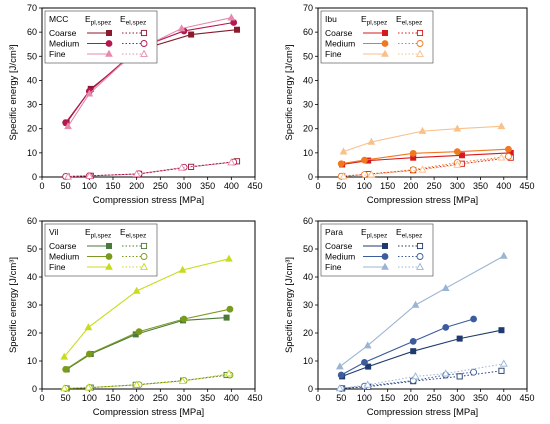 This screenshot has height=424, width=550. I want to click on legend-title: Ibu, so click(331, 19).